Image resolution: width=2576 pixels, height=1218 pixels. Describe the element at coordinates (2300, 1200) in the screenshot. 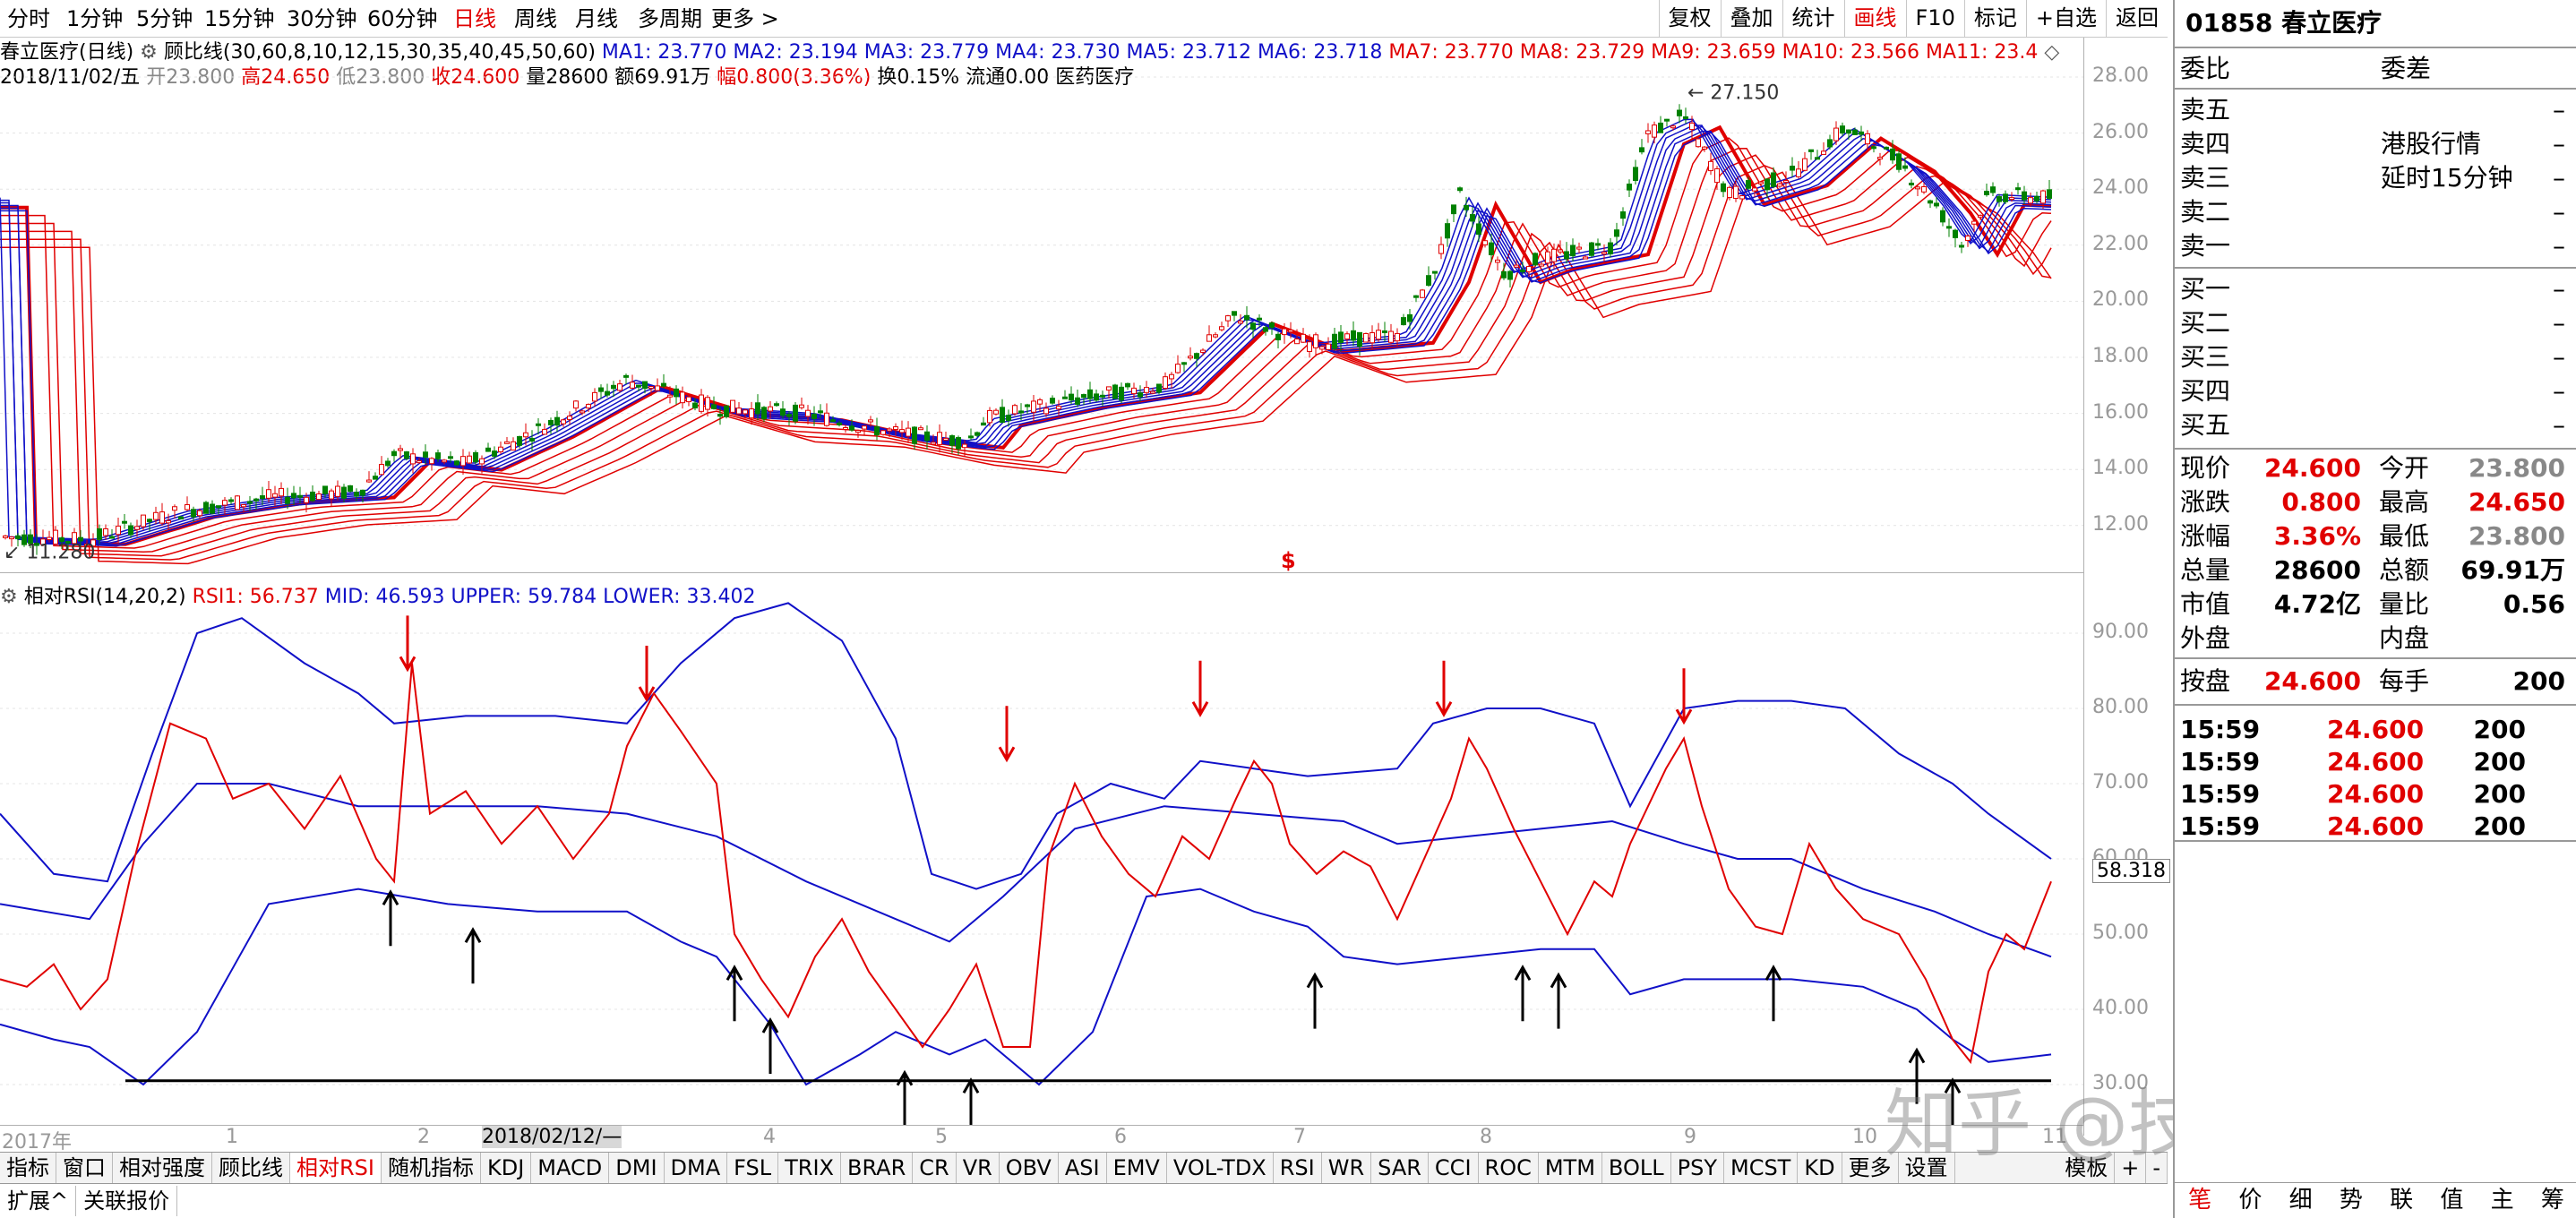

I see `panel-tab: 细` at that location.